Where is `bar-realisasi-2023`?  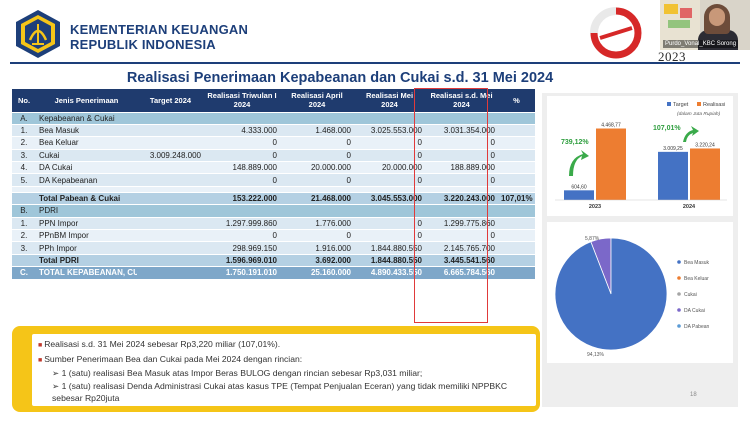
bar-realisasi-2023 is located at coordinates (611, 164).